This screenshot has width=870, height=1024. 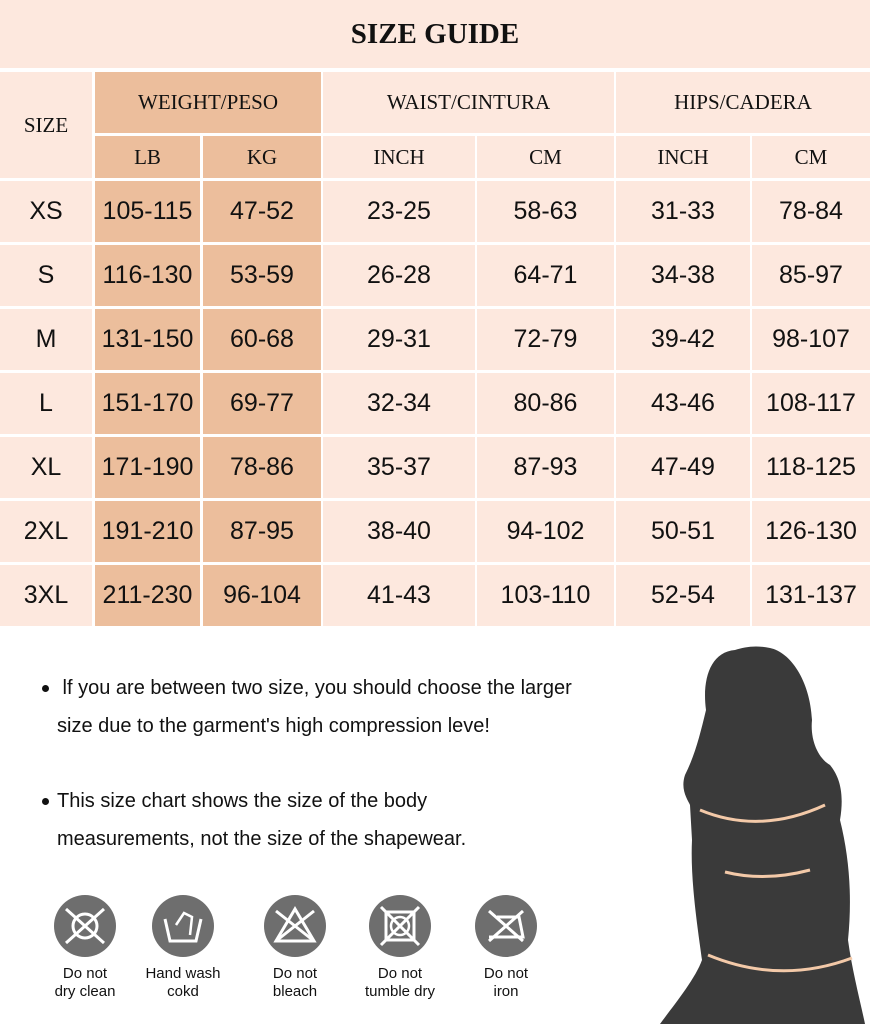 I want to click on care-item: Do not tumble dry, so click(x=400, y=948).